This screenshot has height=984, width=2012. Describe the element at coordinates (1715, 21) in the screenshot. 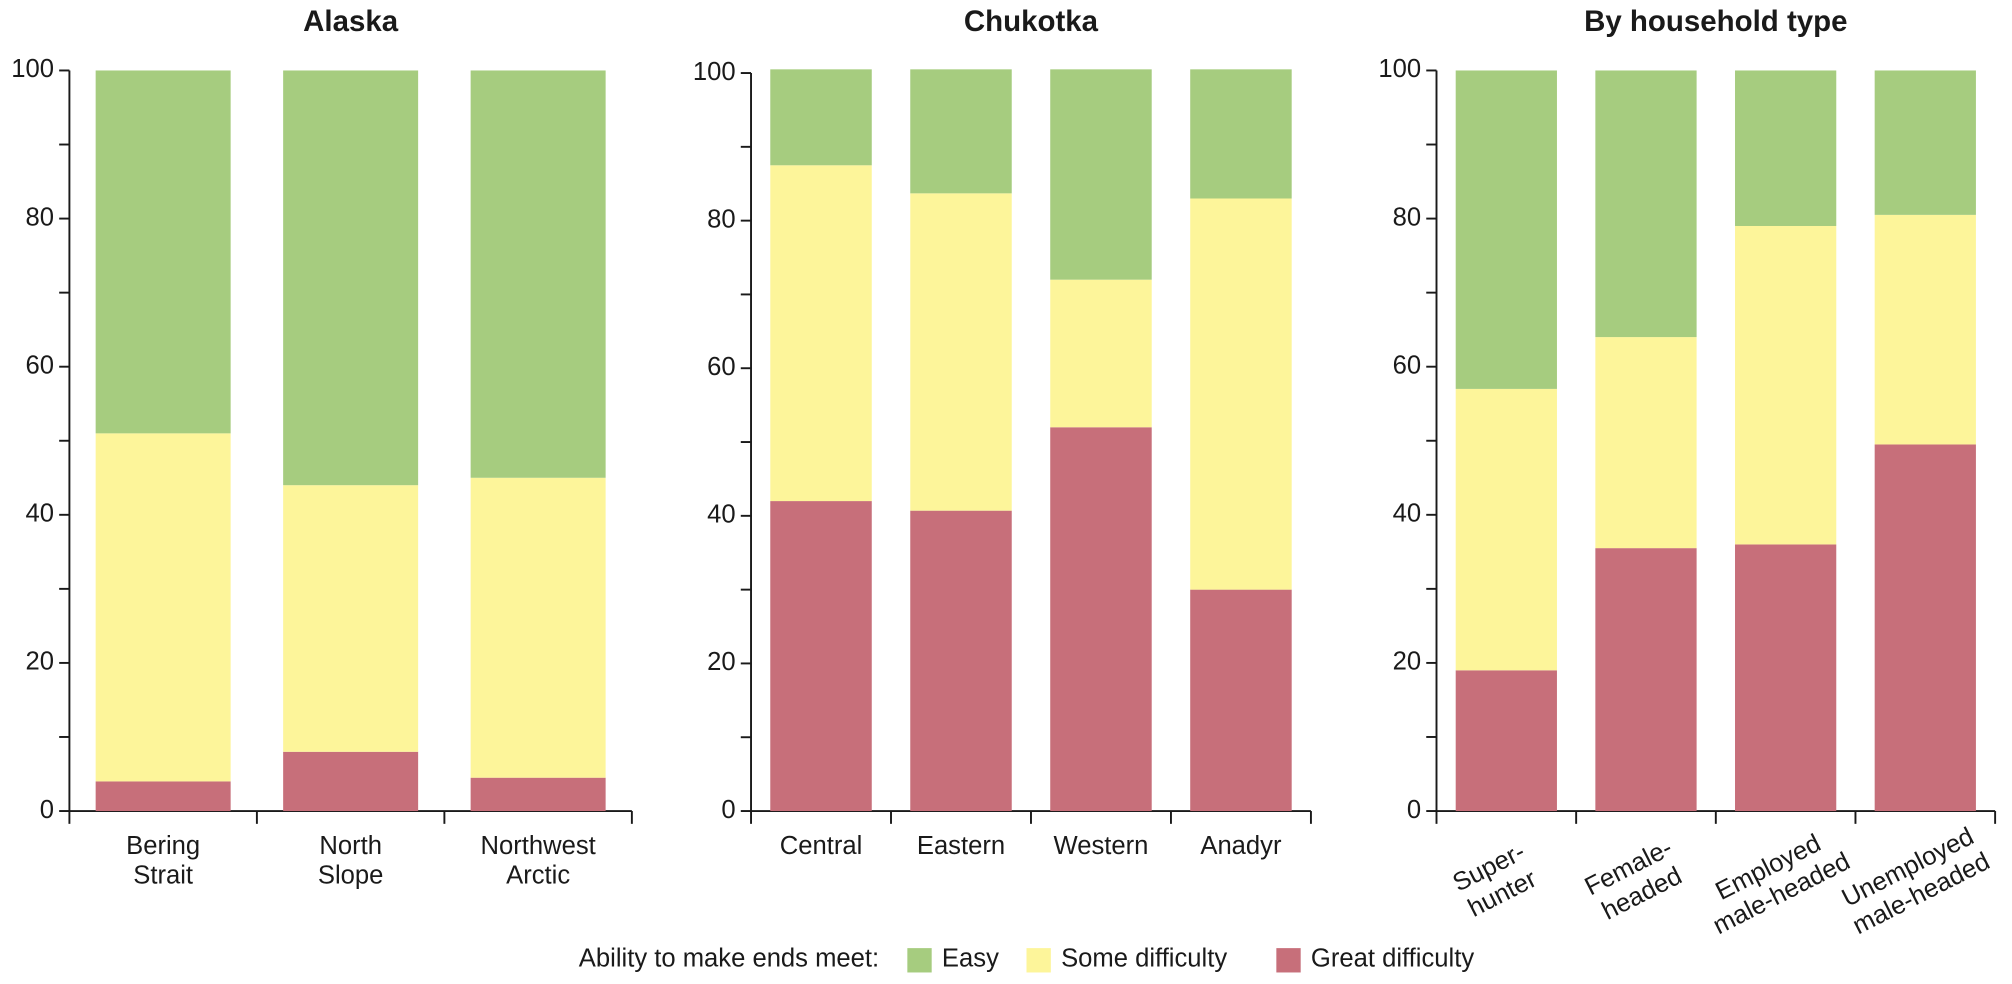

I see `chart-title: By household type` at that location.